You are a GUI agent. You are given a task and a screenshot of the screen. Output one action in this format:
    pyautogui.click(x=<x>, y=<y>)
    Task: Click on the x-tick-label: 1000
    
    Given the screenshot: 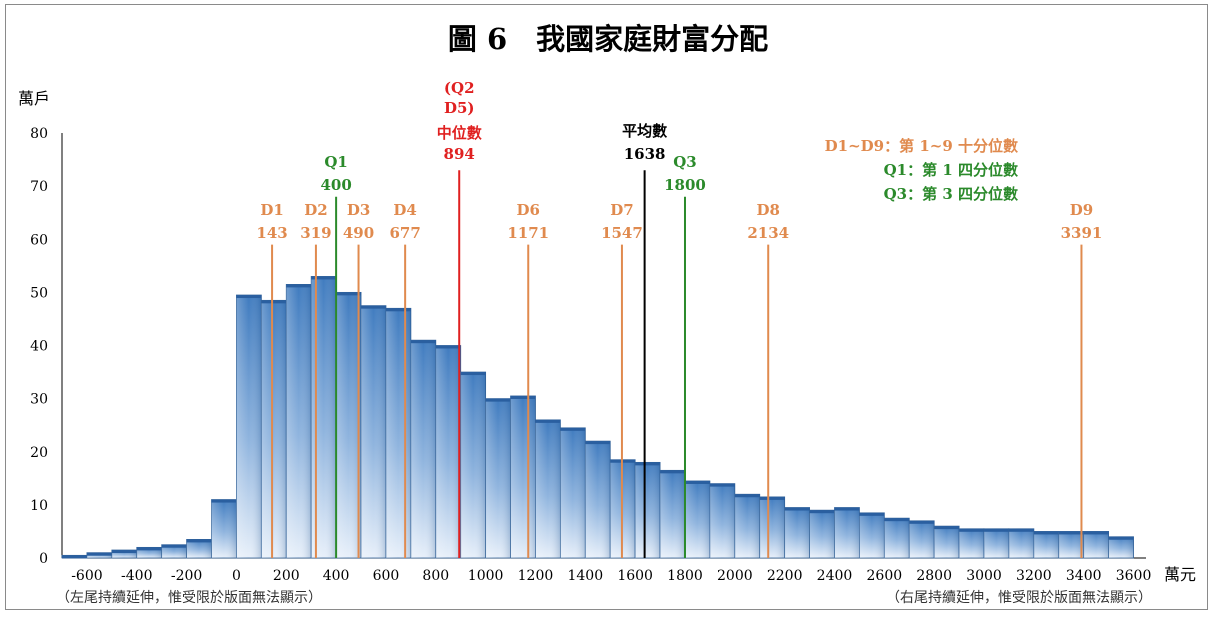 What is the action you would take?
    pyautogui.click(x=486, y=576)
    